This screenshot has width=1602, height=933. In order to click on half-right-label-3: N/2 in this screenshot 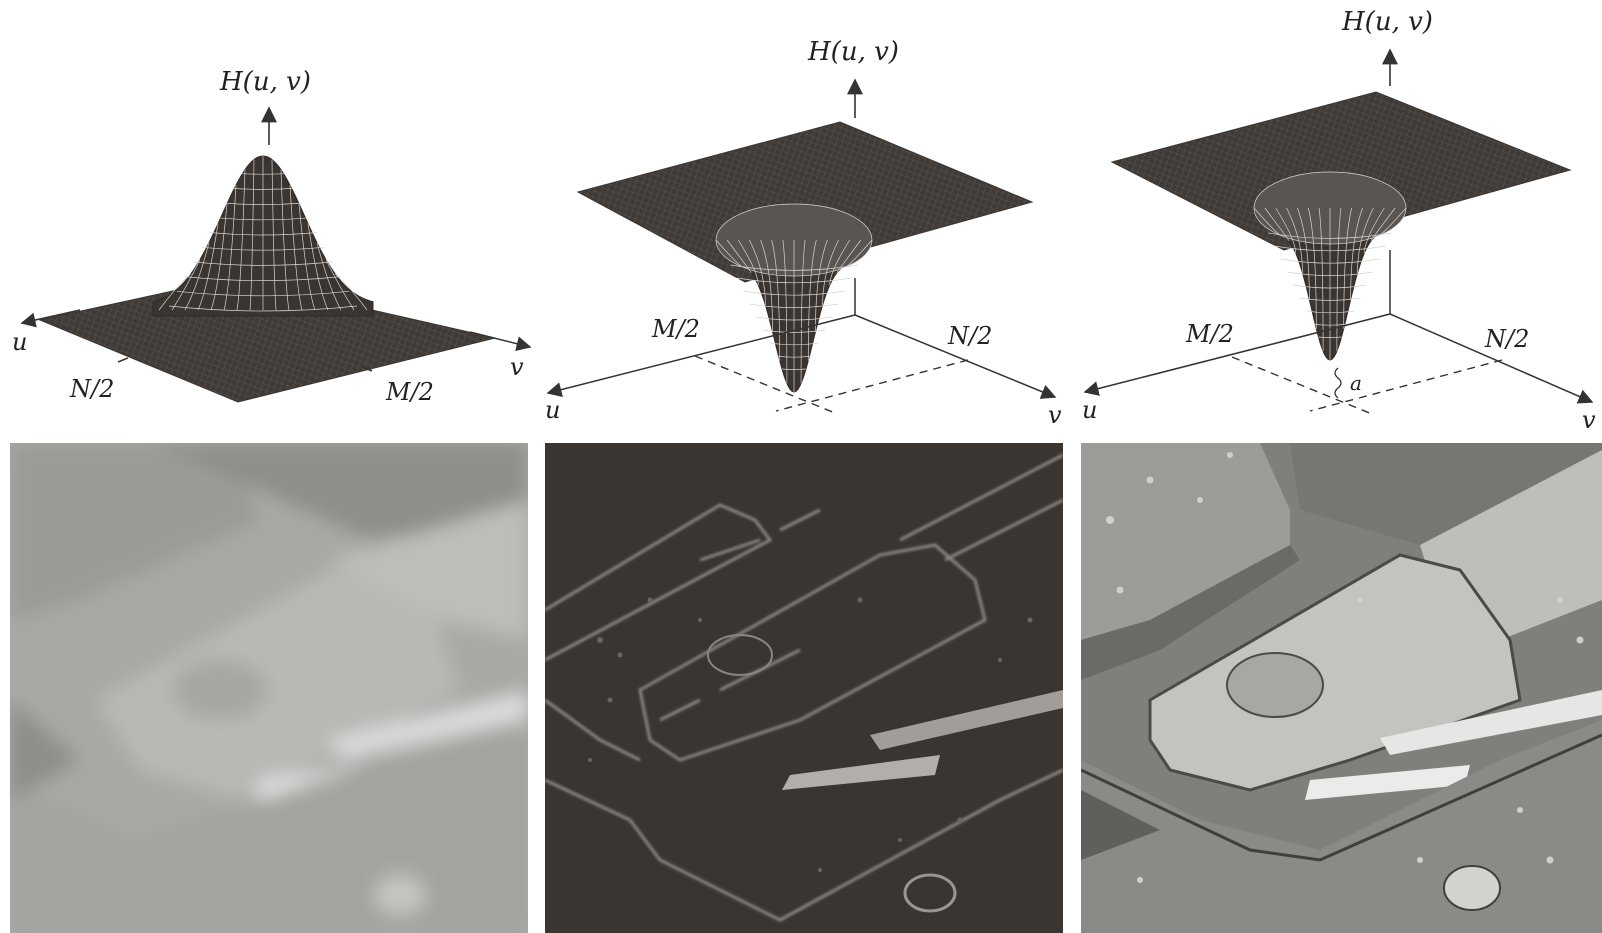, I will do `click(1506, 339)`.